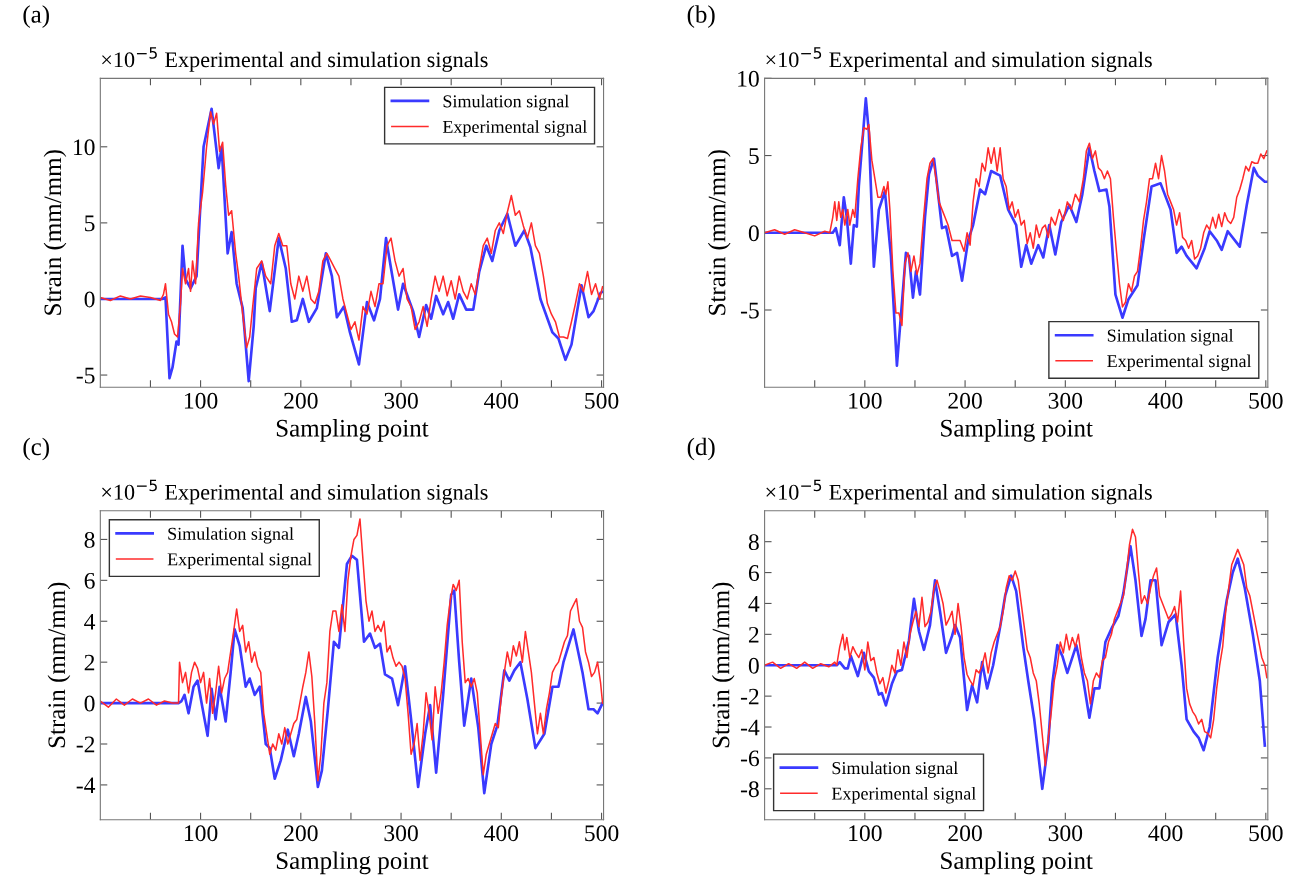 Image resolution: width=1303 pixels, height=890 pixels. Describe the element at coordinates (36, 16) in the screenshot. I see `text: (a)` at that location.